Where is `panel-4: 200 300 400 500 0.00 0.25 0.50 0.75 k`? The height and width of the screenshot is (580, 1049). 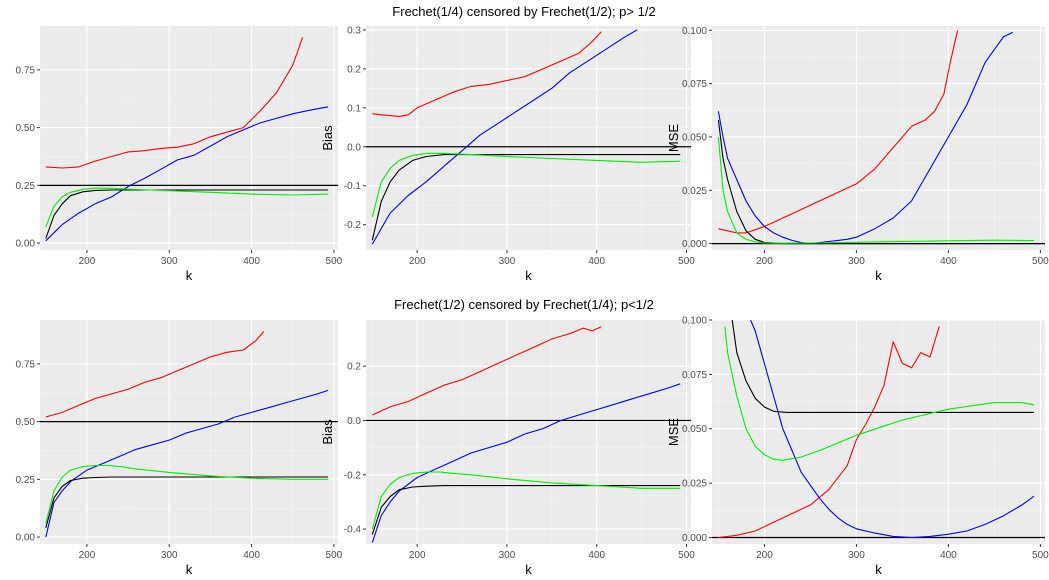 panel-4: 200 300 400 500 0.00 0.25 0.50 0.75 k is located at coordinates (179, 448).